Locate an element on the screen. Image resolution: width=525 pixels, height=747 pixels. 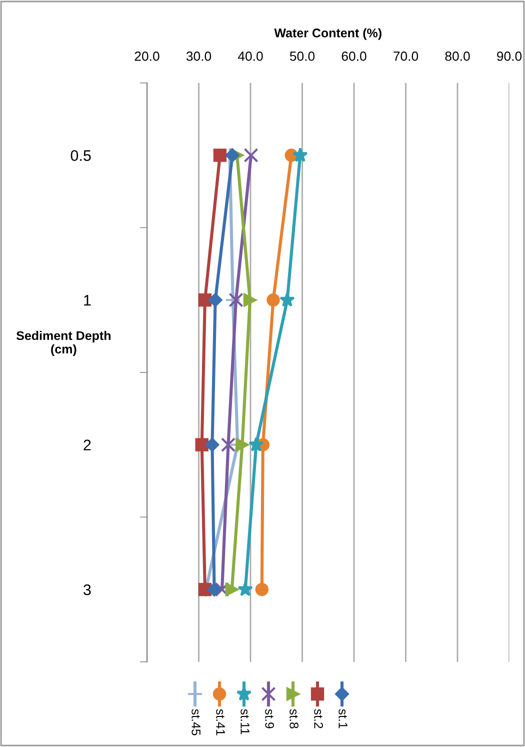
legend-label: st.2 is located at coordinates (318, 718).